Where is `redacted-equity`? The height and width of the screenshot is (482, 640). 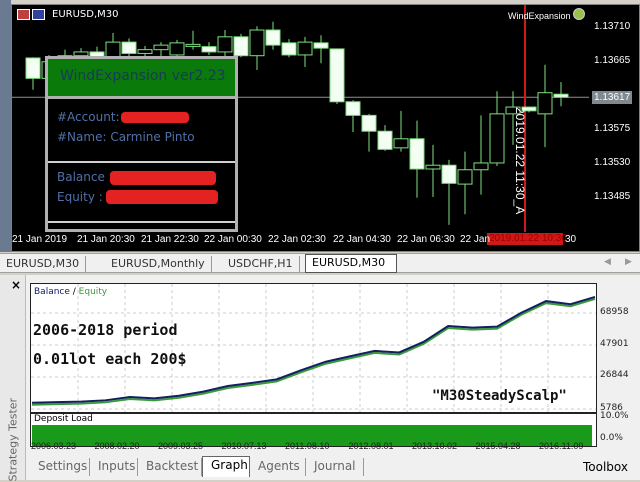 redacted-equity is located at coordinates (162, 197).